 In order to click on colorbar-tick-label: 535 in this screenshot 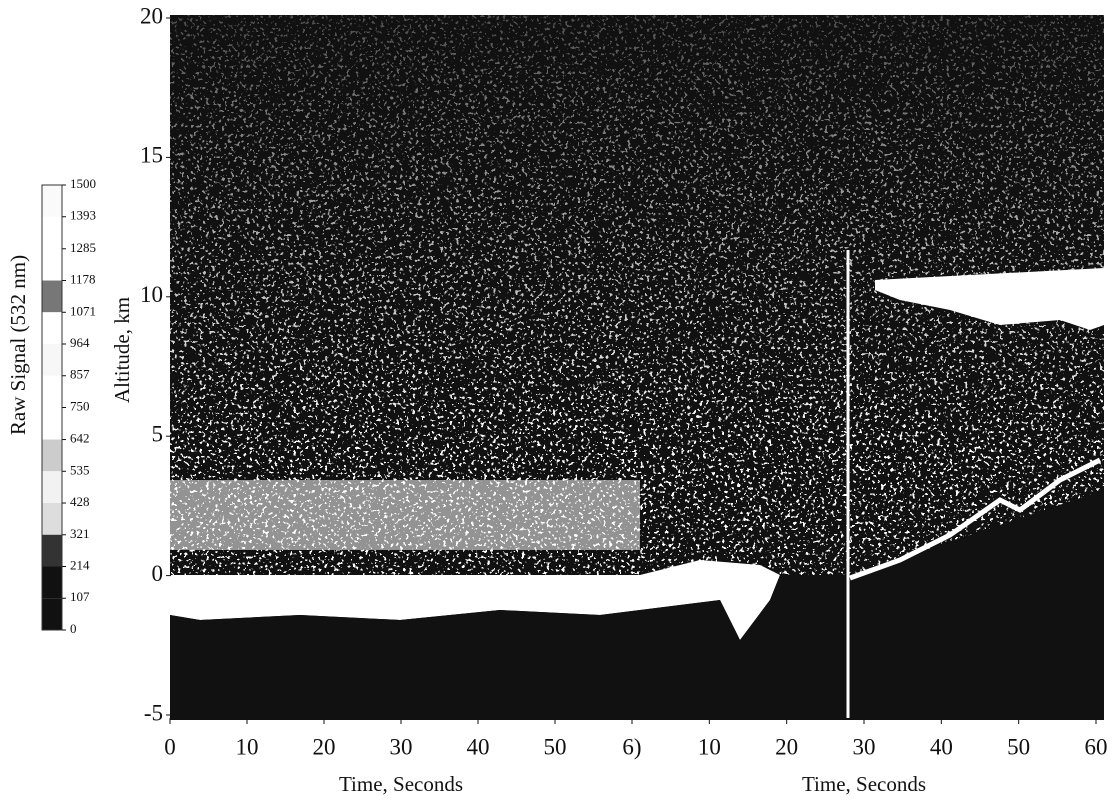, I will do `click(80, 469)`.